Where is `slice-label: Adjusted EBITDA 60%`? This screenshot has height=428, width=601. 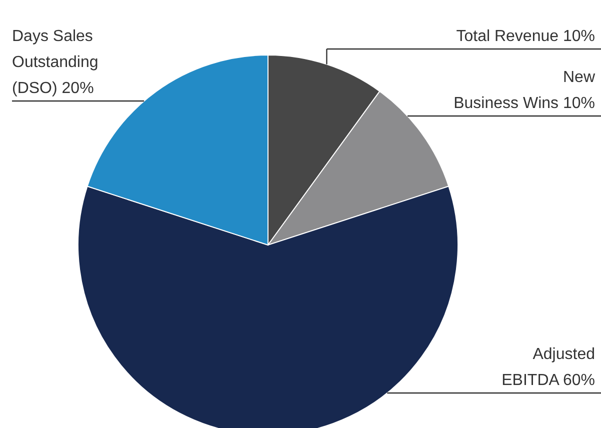
slice-label: Adjusted EBITDA 60% is located at coordinates (548, 367).